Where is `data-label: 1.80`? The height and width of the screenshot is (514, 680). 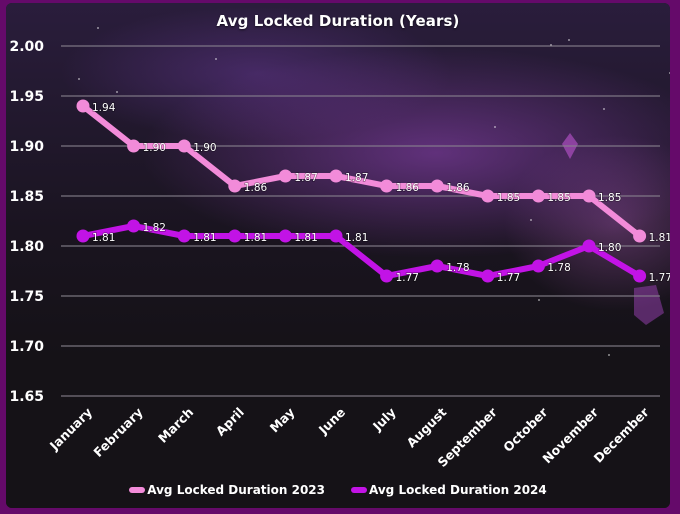 data-label: 1.80 is located at coordinates (609, 248).